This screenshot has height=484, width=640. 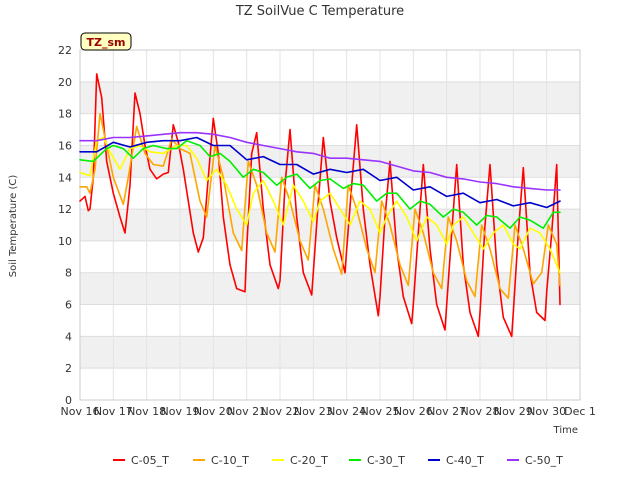 What do you see at coordinates (313, 411) in the screenshot?
I see `x-tick-label: Nov 23` at bounding box center [313, 411].